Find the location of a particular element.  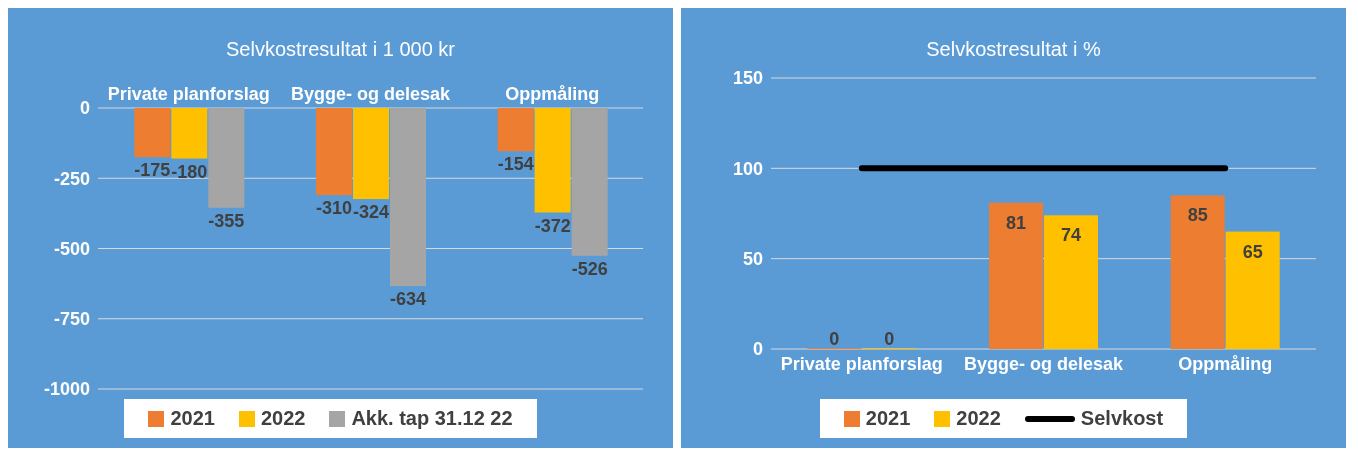

chart-title: Selvkostresultat i 1 000 kr is located at coordinates (340, 49).